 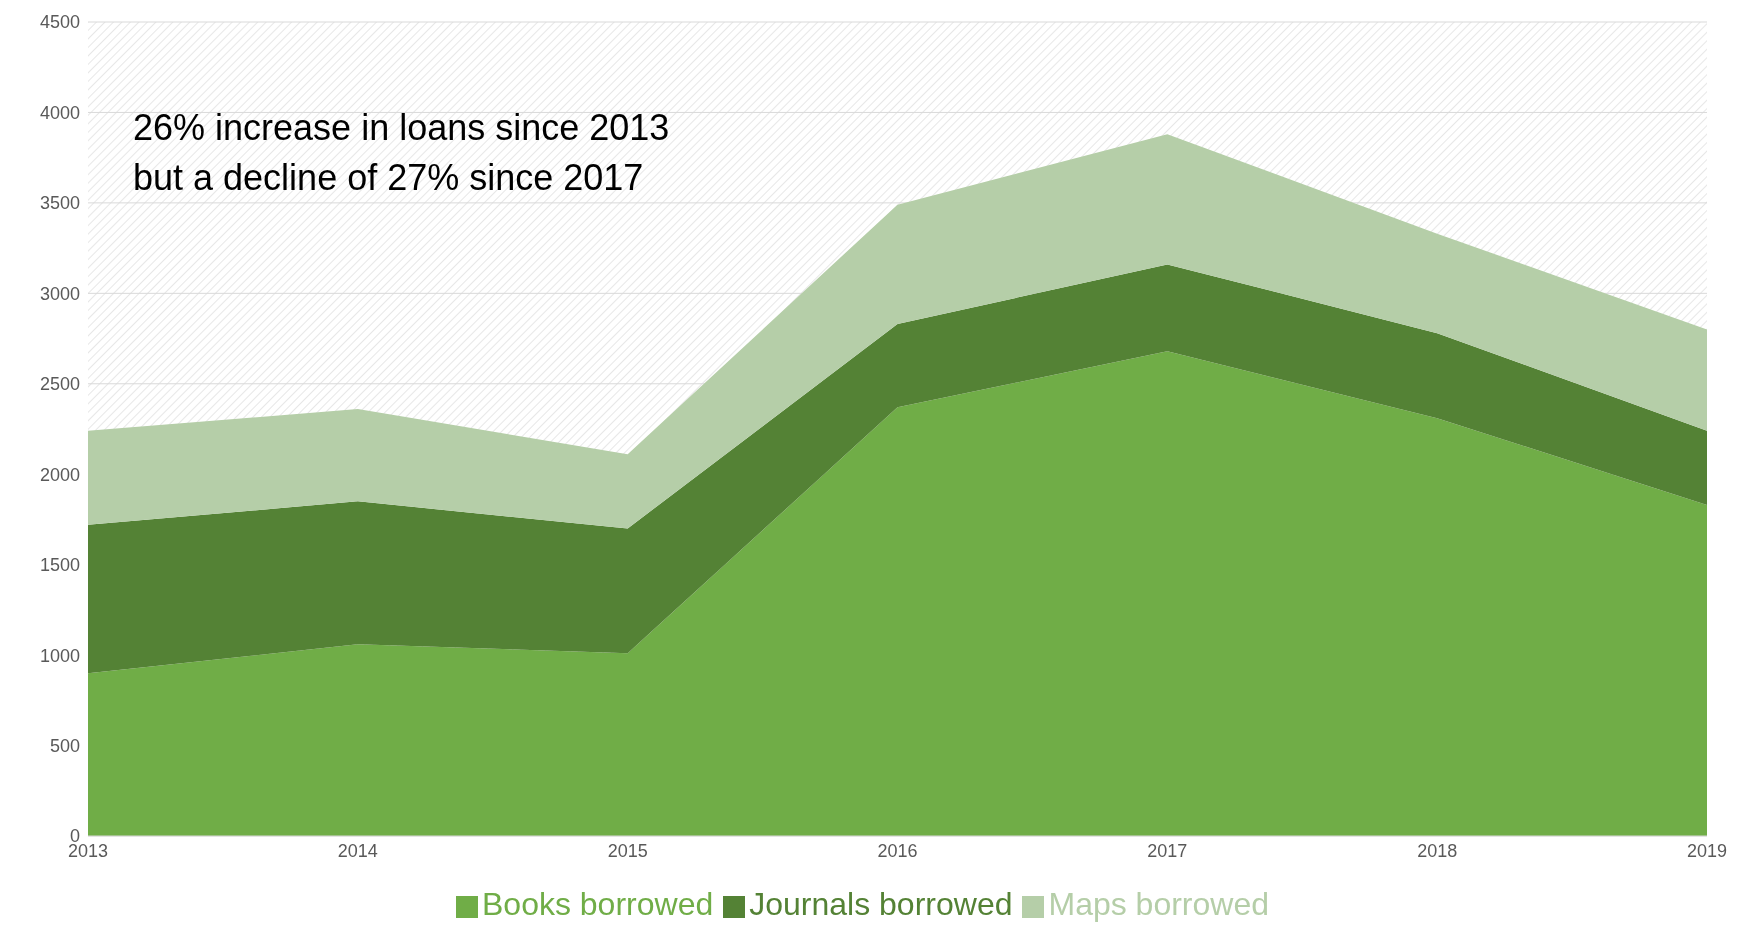 What do you see at coordinates (59, 293) in the screenshot?
I see `y-tick-label: 3000` at bounding box center [59, 293].